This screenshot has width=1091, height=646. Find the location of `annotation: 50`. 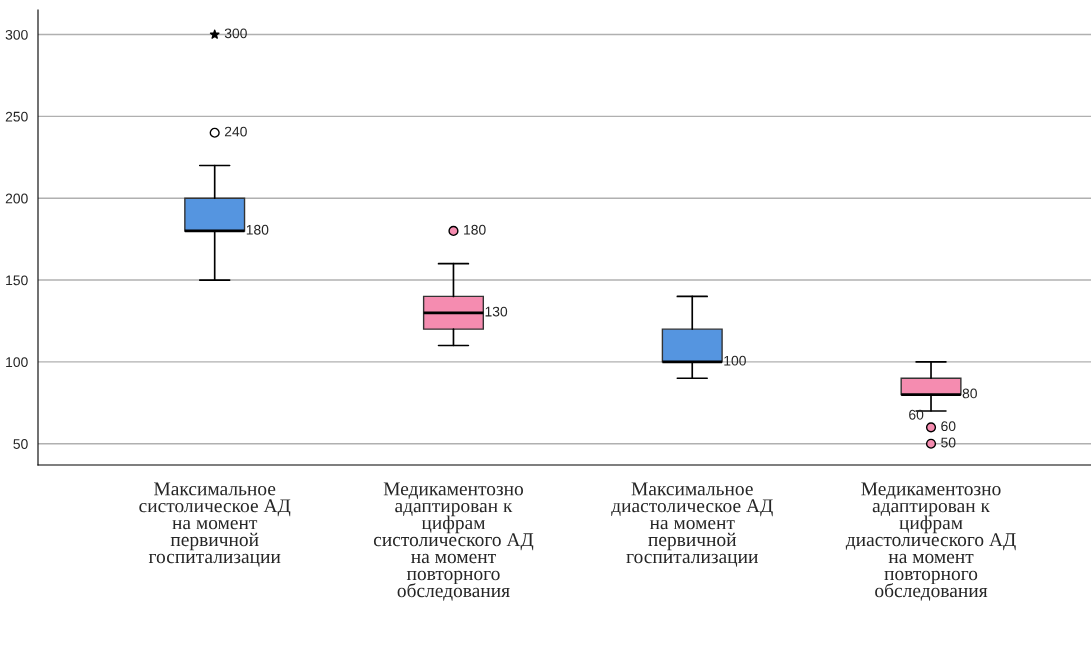

annotation: 50 is located at coordinates (948, 442).